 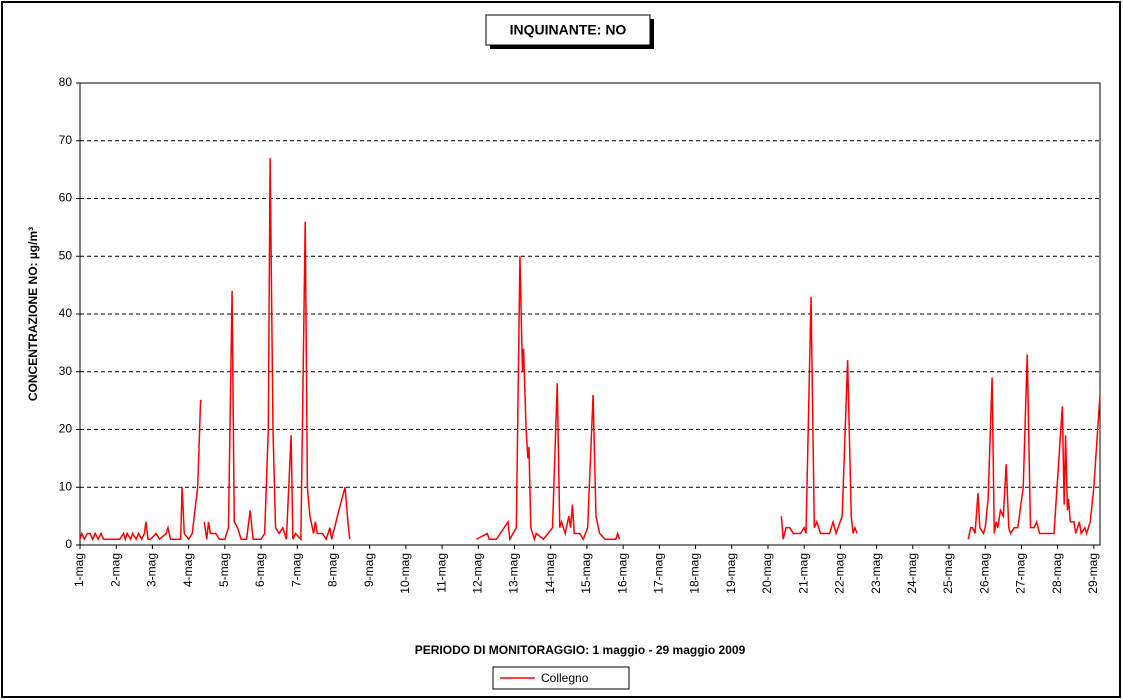 I want to click on legend-box, so click(x=561, y=678).